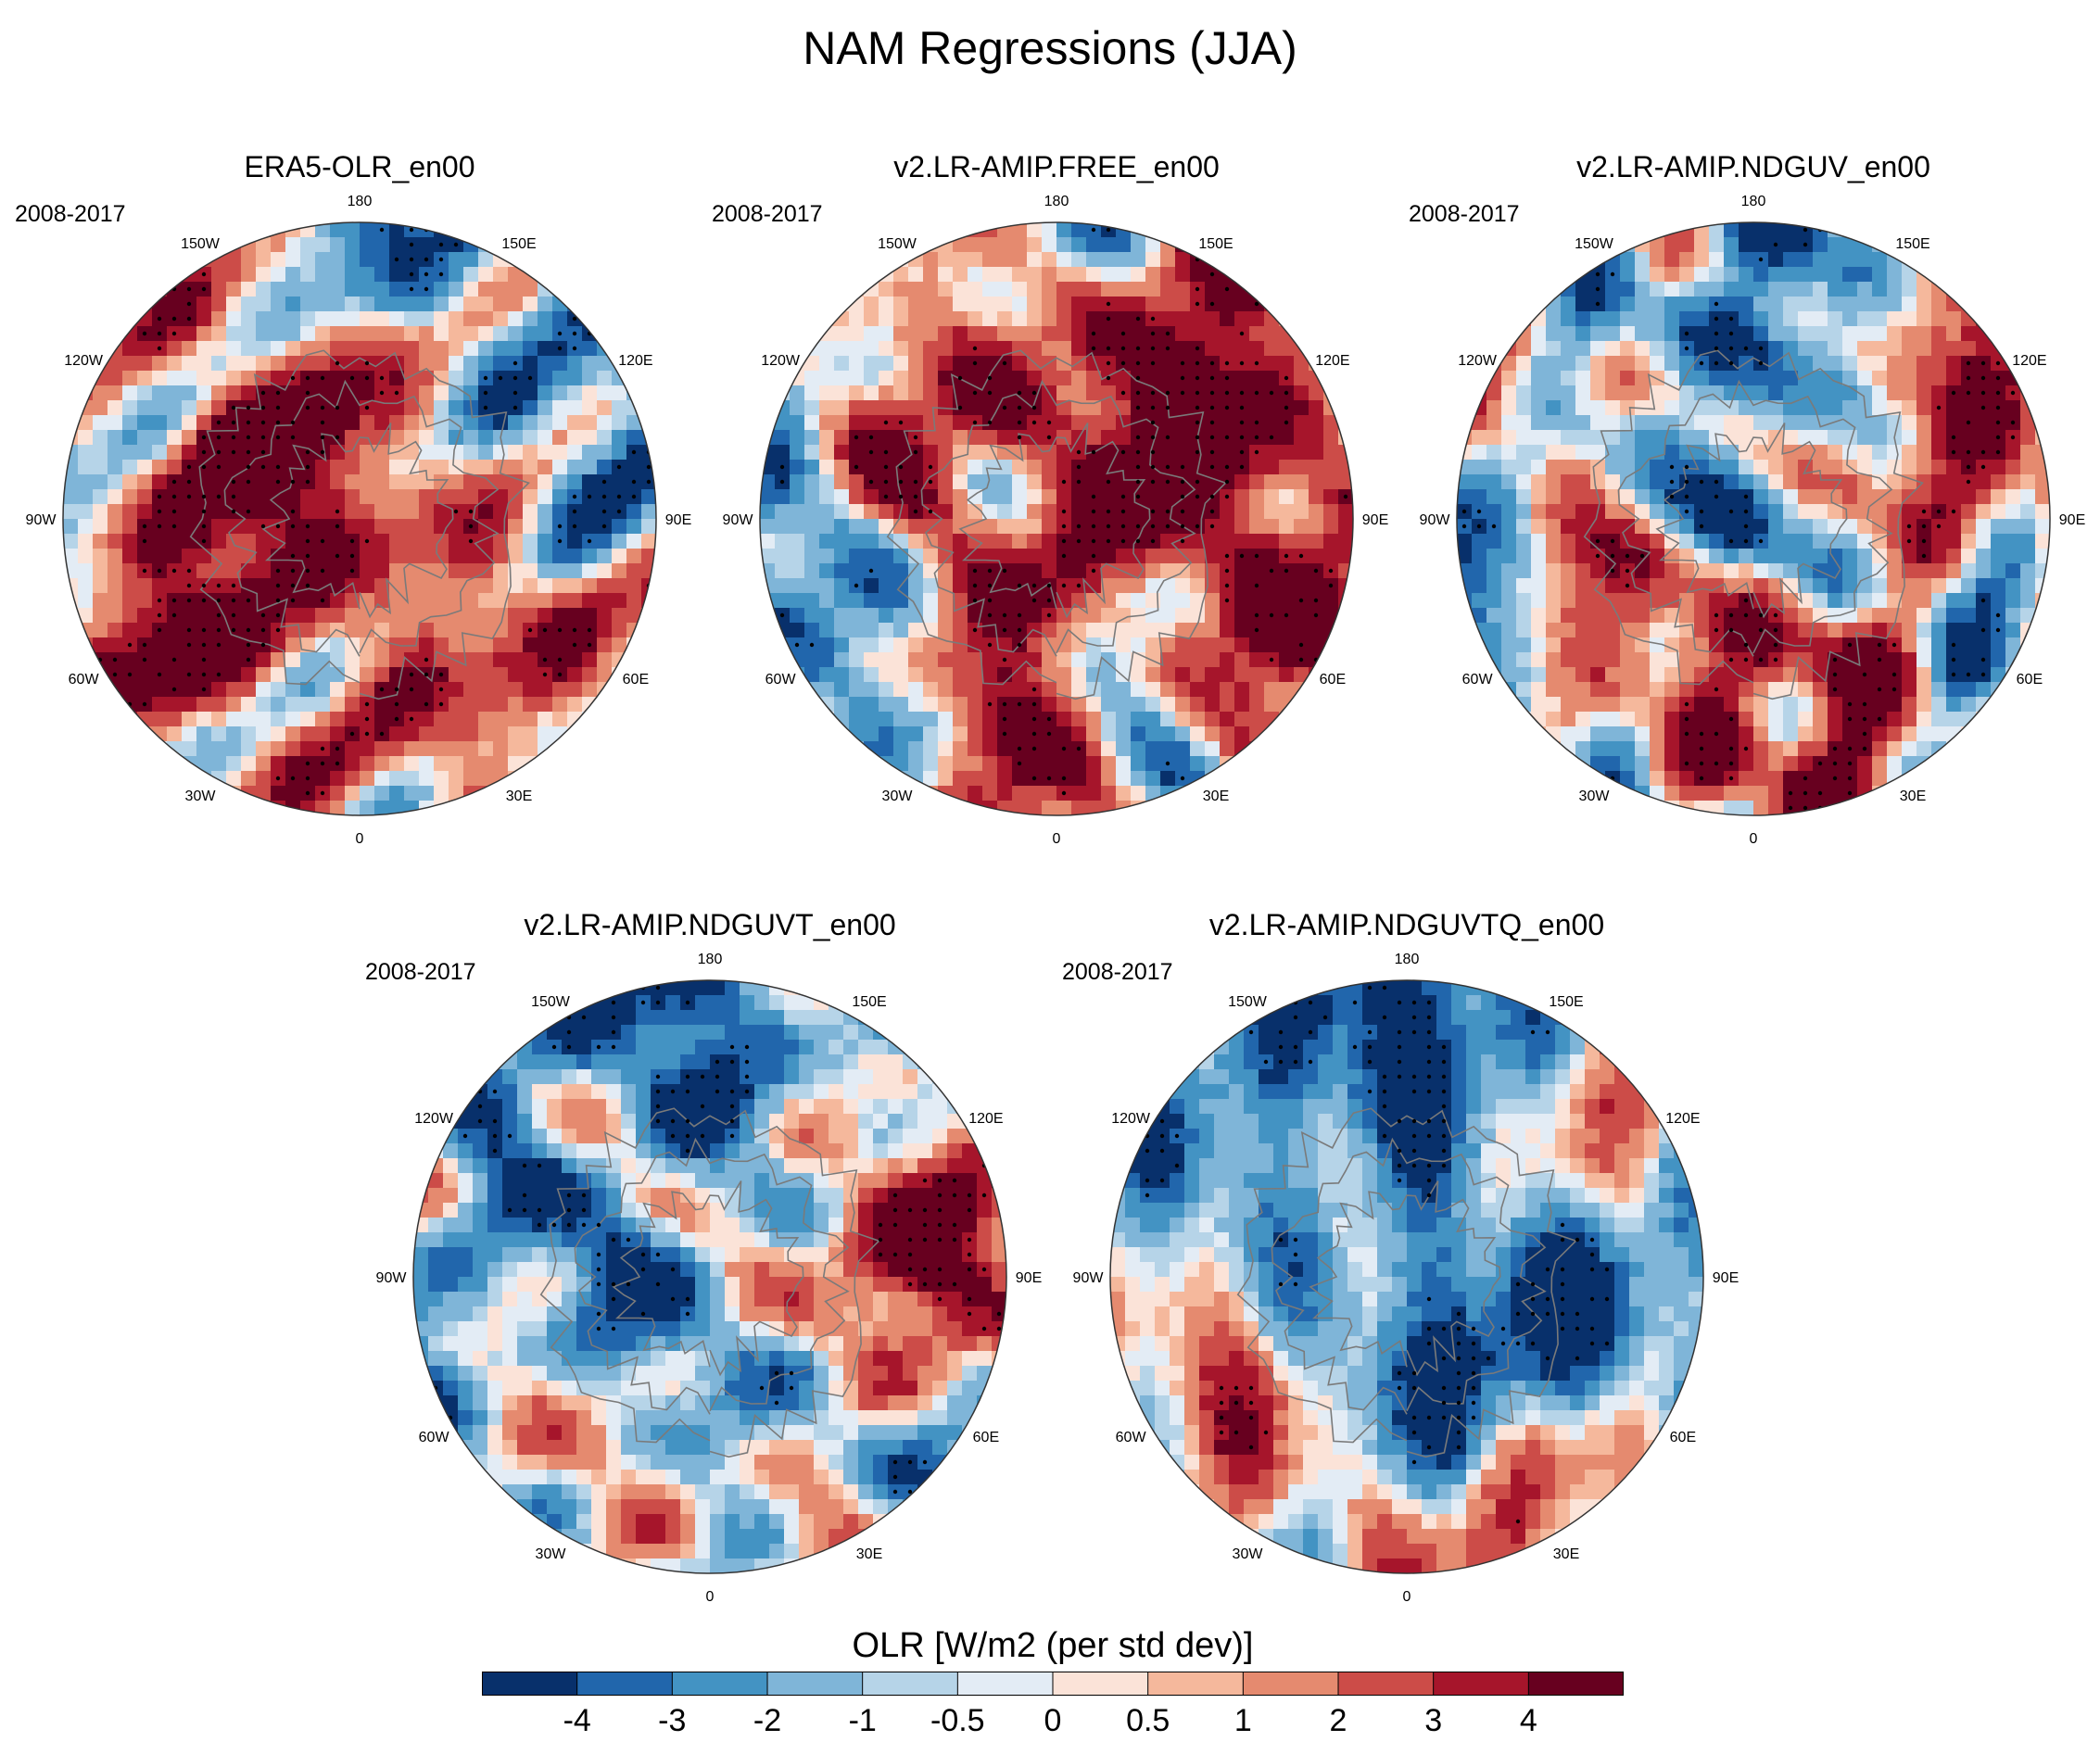 The height and width of the screenshot is (1754, 2100). What do you see at coordinates (1148, 1719) in the screenshot?
I see `colorbar-tick-label: 0.5` at bounding box center [1148, 1719].